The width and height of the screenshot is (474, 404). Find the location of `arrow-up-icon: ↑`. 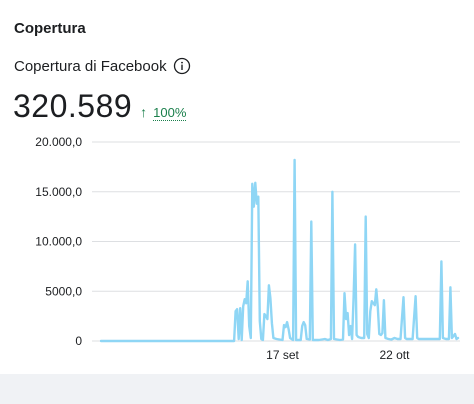

arrow-up-icon: ↑ is located at coordinates (144, 112).